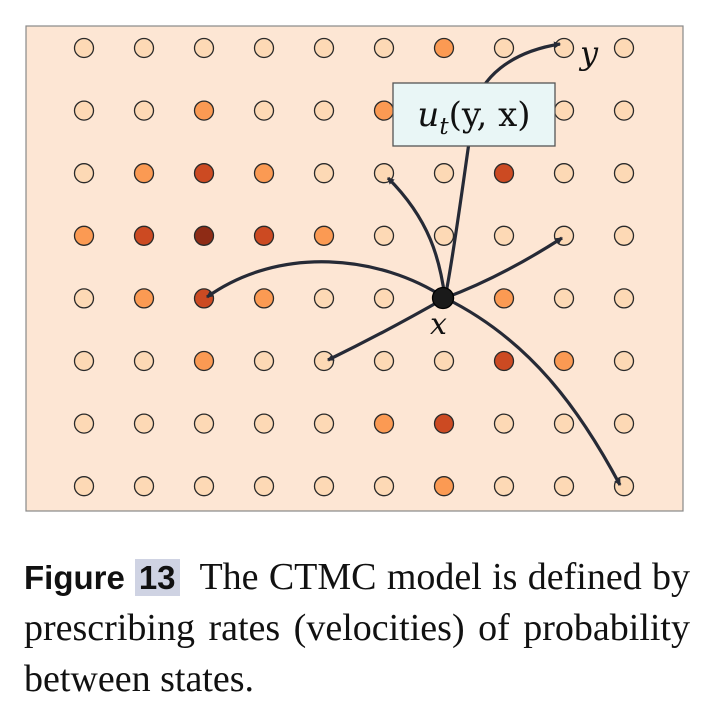  I want to click on current-state-node, so click(443, 298).